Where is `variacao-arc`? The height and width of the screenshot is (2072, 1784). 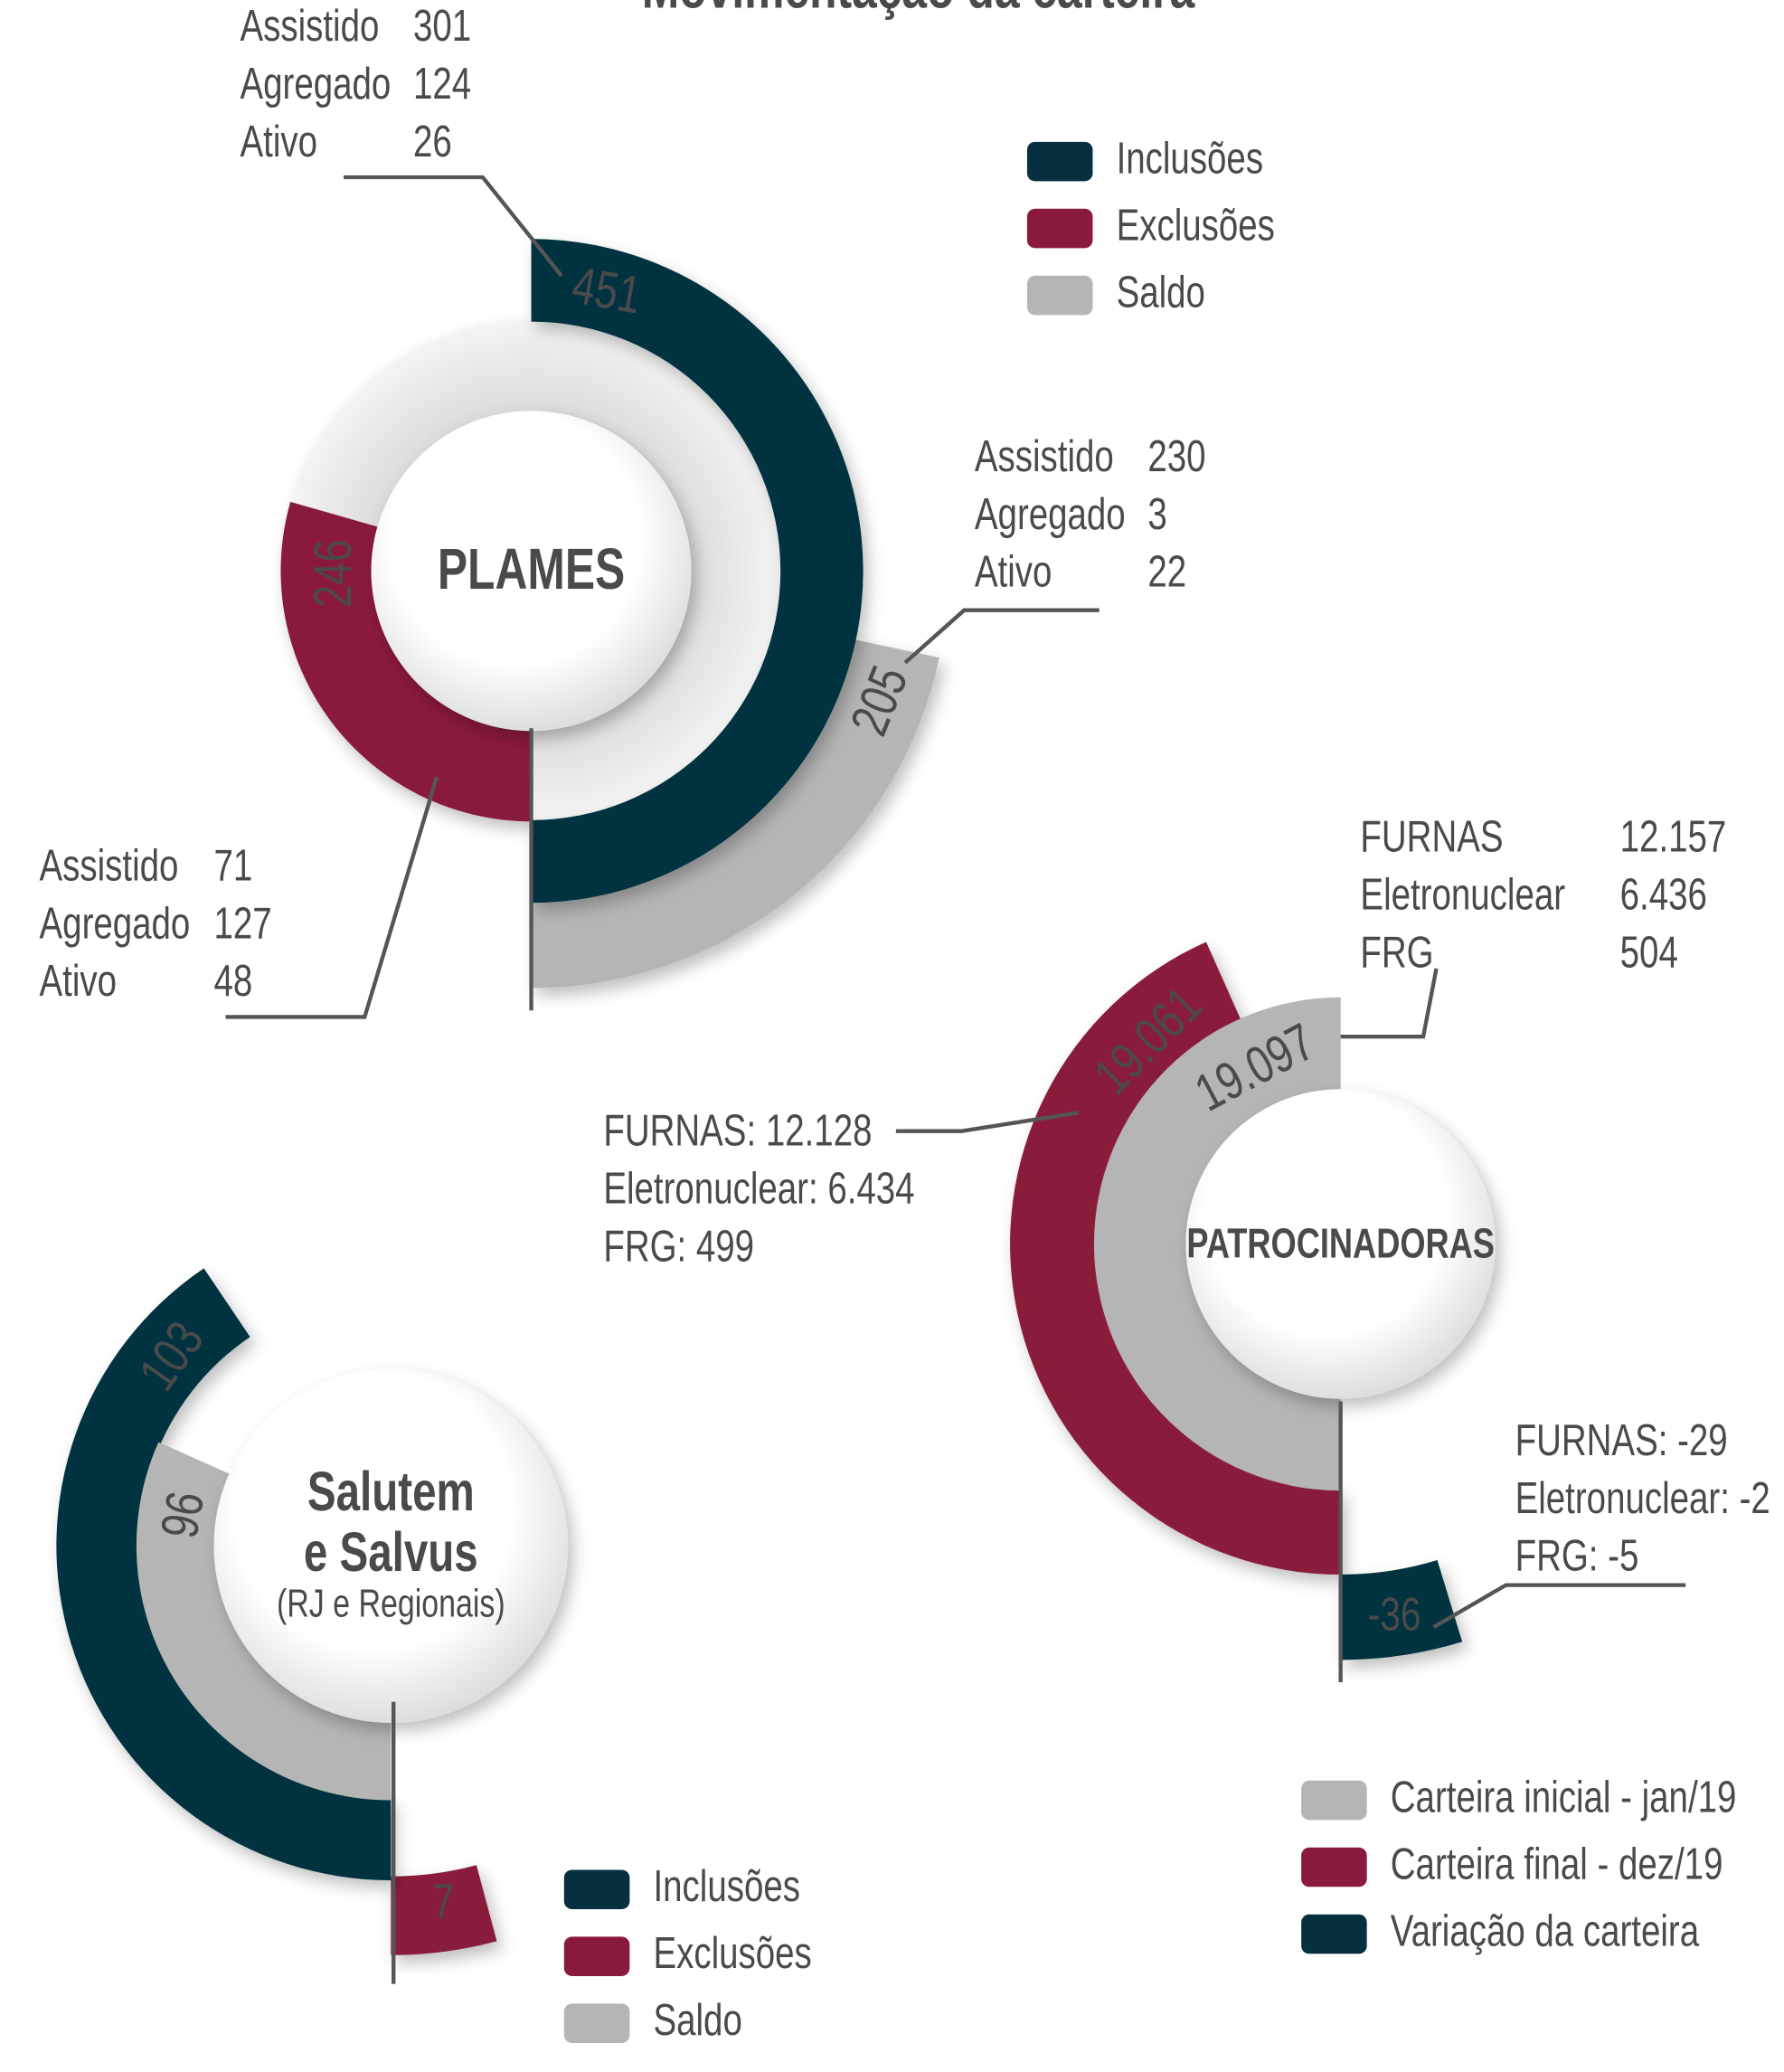
variacao-arc is located at coordinates (1401, 1610).